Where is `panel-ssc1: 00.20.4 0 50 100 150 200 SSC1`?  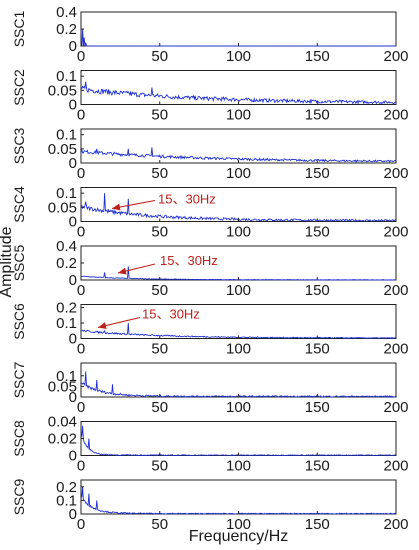 panel-ssc1: 00.20.4 0 50 100 150 200 SSC1 is located at coordinates (210, 34).